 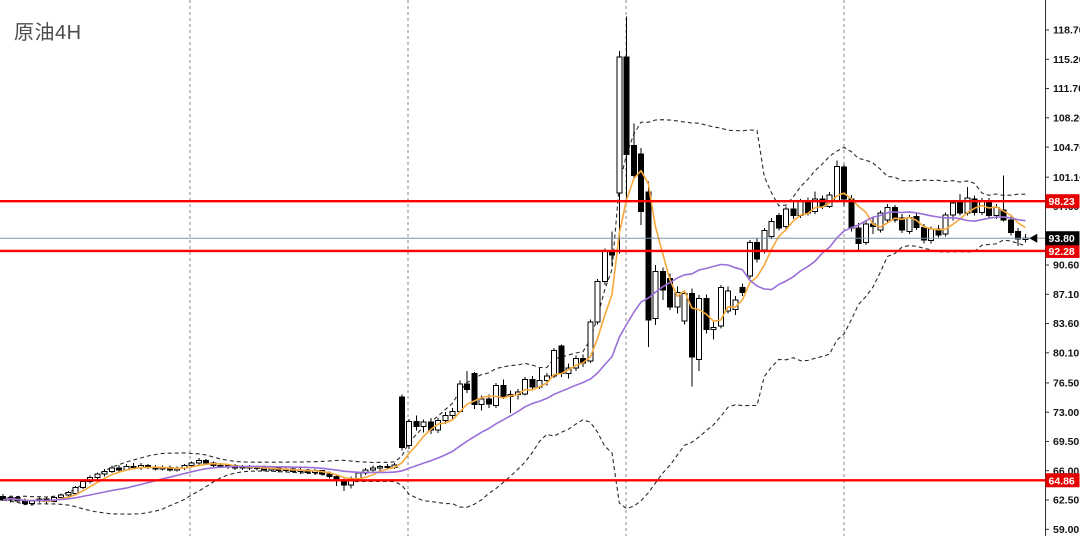 I want to click on axis-tick-label: 62.50, so click(x=1066, y=501).